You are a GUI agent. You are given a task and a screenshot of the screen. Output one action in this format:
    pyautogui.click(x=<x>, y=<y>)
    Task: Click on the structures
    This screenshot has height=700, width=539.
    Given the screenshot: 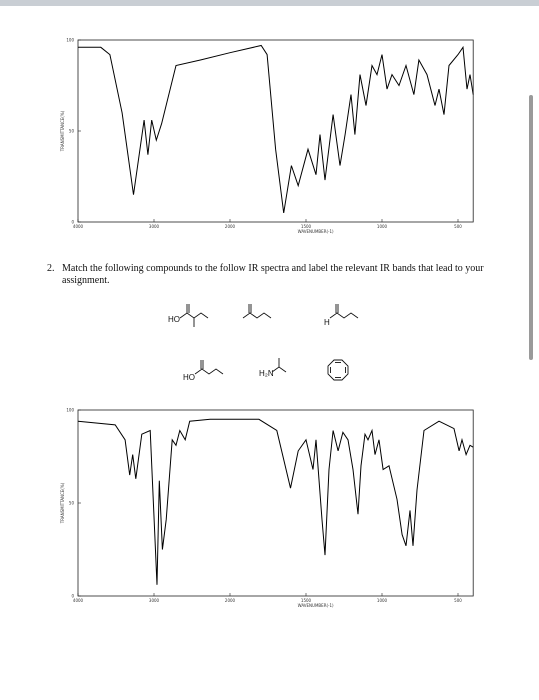 What is the action you would take?
    pyautogui.click(x=269, y=342)
    